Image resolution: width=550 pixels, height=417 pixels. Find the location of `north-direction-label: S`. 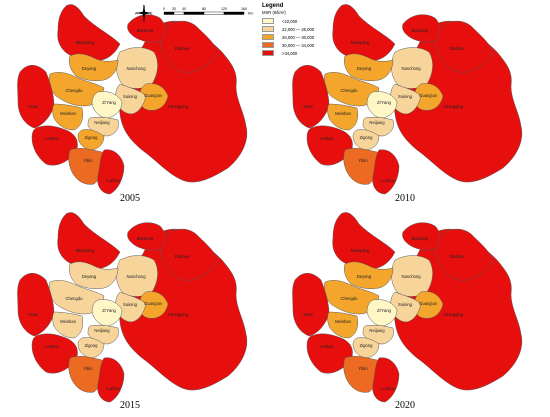

north-direction-label: S is located at coordinates (144, 21).